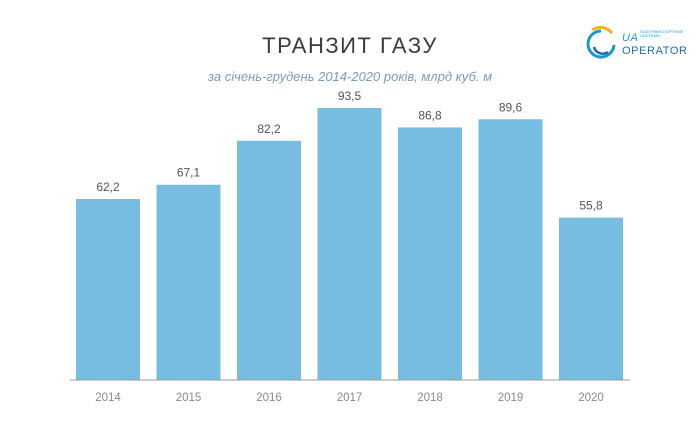 This screenshot has width=700, height=440. What do you see at coordinates (661, 33) in the screenshot?
I see `logo-small-text: ГАЗОТРАНСПОРТНИЙ СИСТЕМИ` at bounding box center [661, 33].